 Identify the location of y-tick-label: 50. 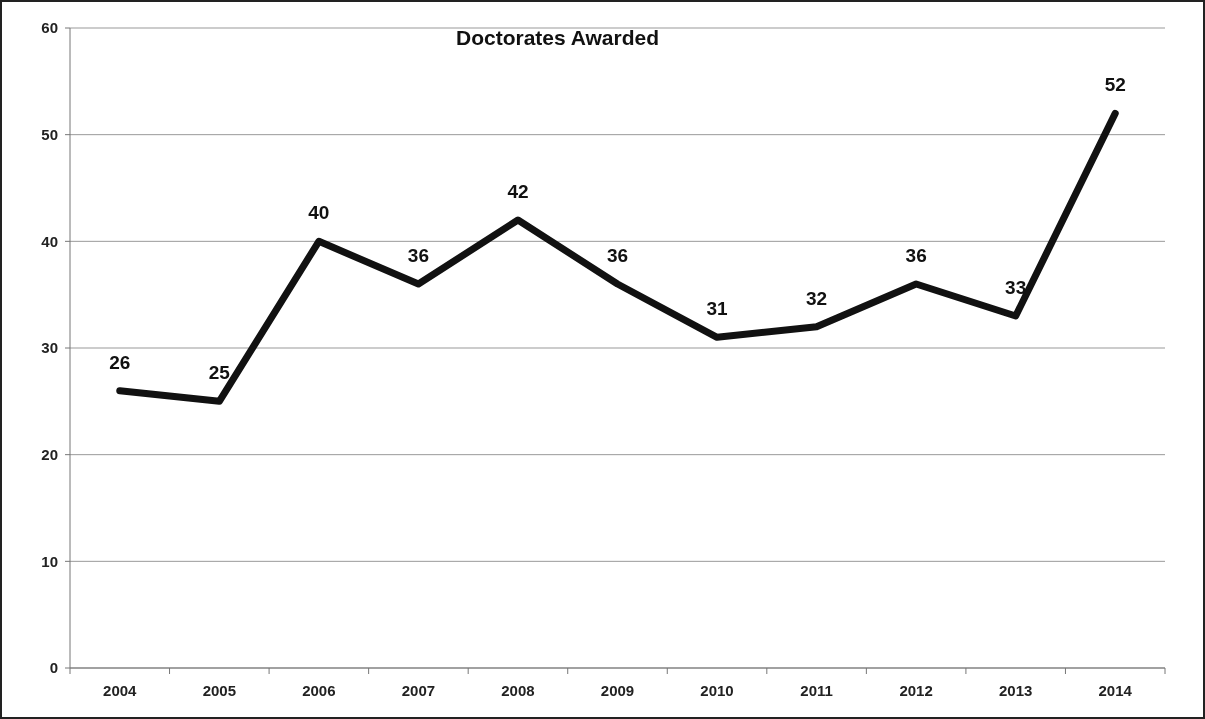
(49, 134).